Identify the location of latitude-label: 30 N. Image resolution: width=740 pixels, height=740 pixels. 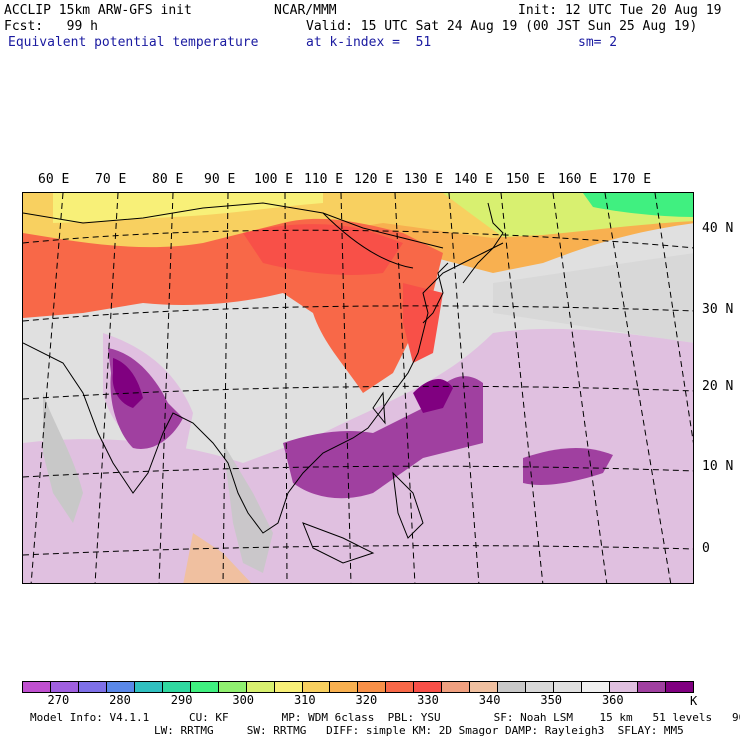
(718, 309).